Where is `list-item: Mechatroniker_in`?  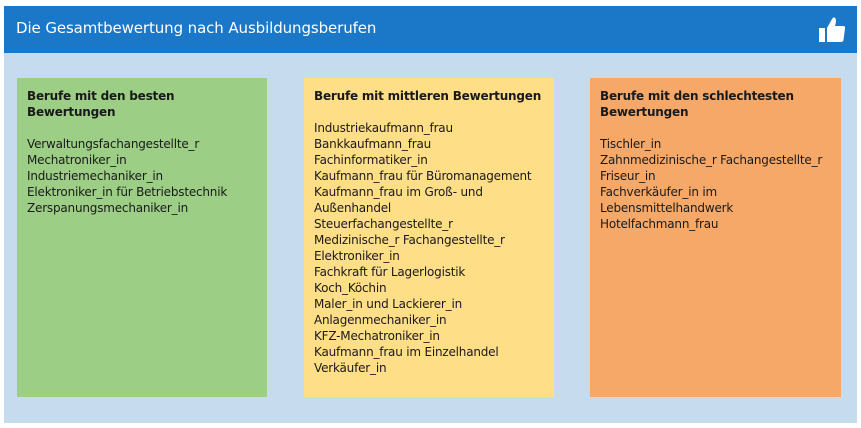
list-item: Mechatroniker_in is located at coordinates (77, 160).